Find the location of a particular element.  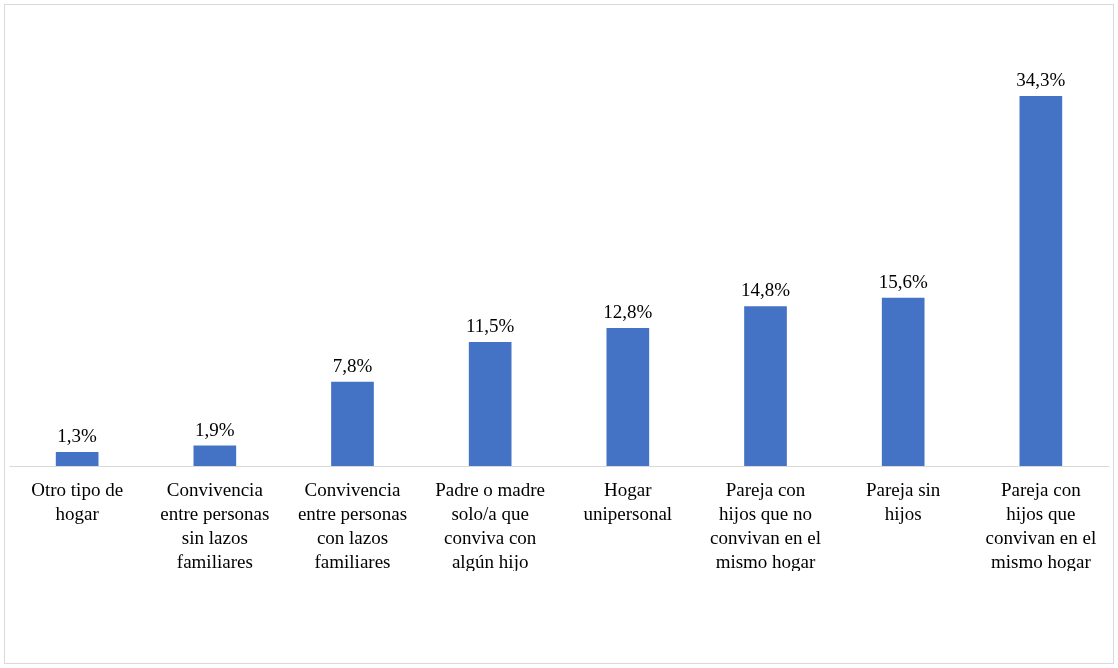

data-label: 12,8% is located at coordinates (628, 311).